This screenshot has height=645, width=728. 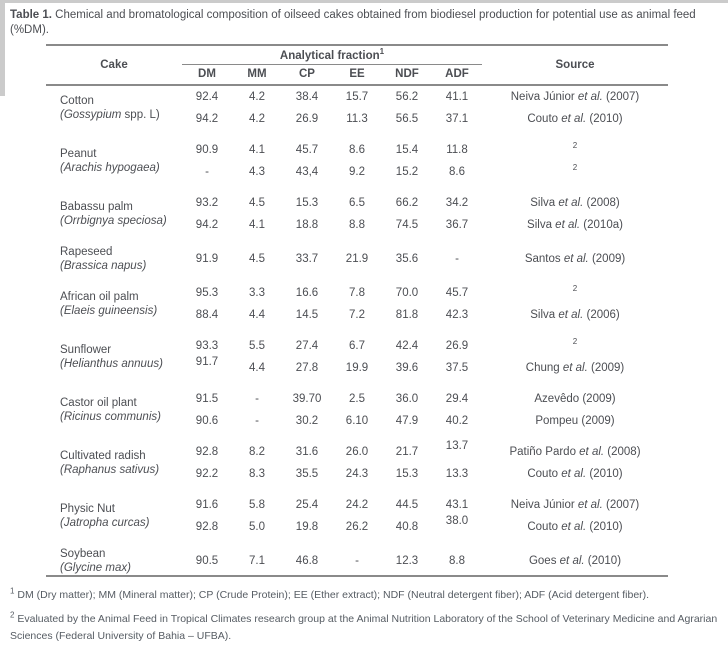 I want to click on value-cell: 43,4, so click(x=307, y=172).